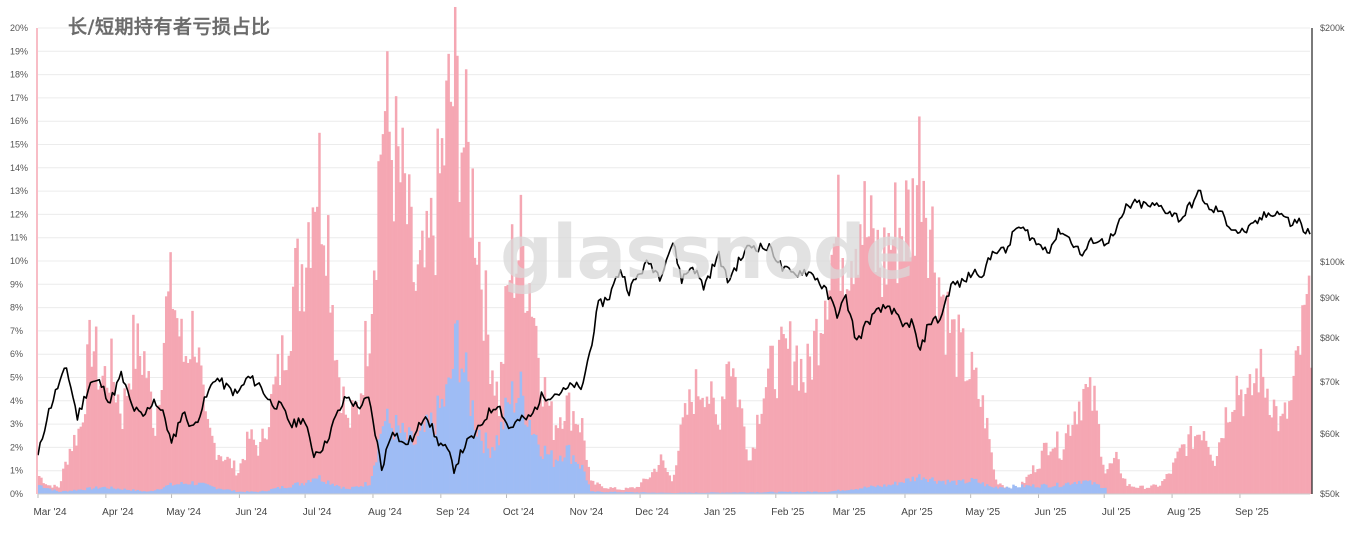  I want to click on left-tick-label: 5%, so click(16, 378).